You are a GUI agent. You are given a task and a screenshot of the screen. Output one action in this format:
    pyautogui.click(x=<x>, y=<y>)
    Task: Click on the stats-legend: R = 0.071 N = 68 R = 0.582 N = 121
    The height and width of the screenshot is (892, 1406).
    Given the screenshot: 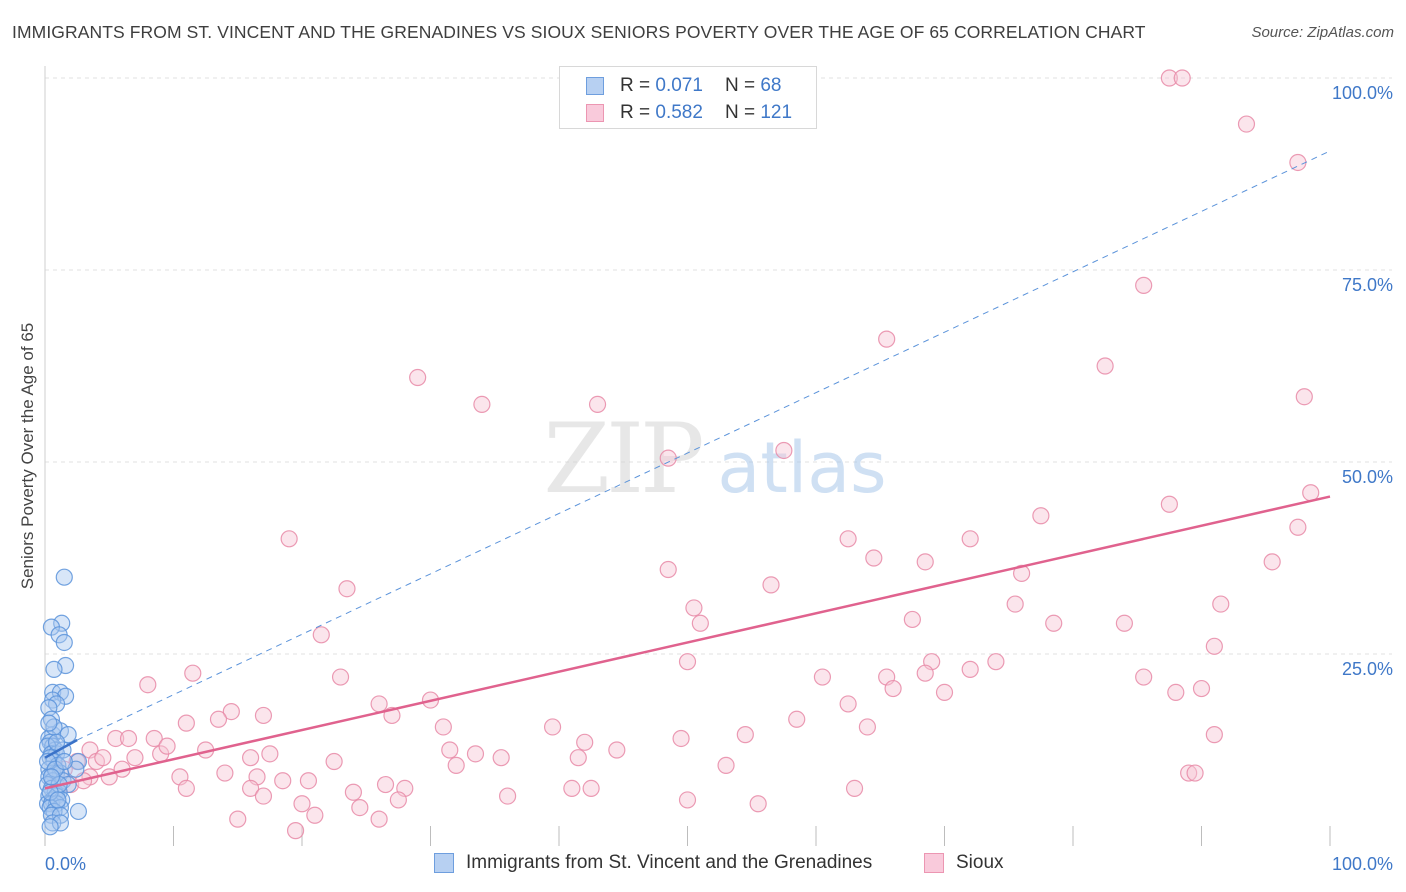 What is the action you would take?
    pyautogui.click(x=688, y=97)
    